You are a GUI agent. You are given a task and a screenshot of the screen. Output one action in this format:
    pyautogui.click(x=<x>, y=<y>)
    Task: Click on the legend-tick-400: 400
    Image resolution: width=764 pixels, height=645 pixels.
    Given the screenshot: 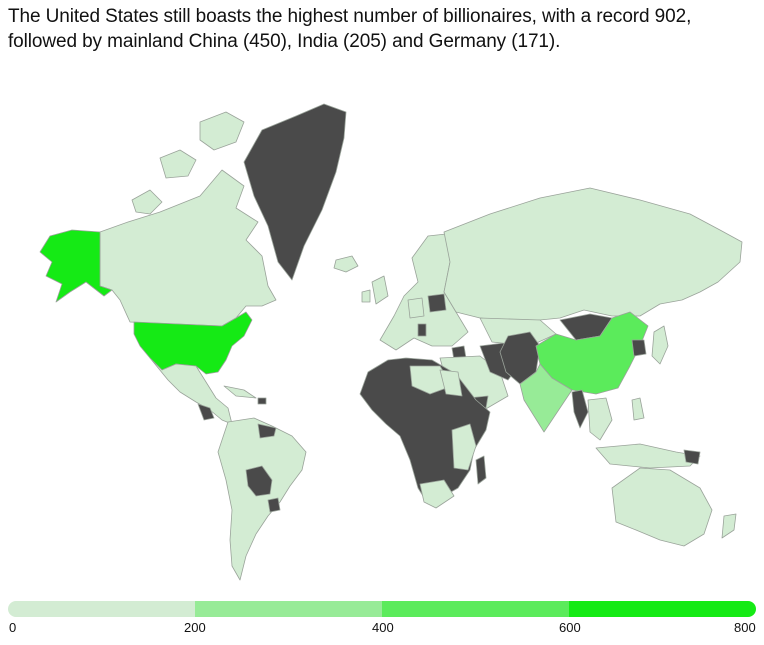 What is the action you would take?
    pyautogui.click(x=383, y=627)
    